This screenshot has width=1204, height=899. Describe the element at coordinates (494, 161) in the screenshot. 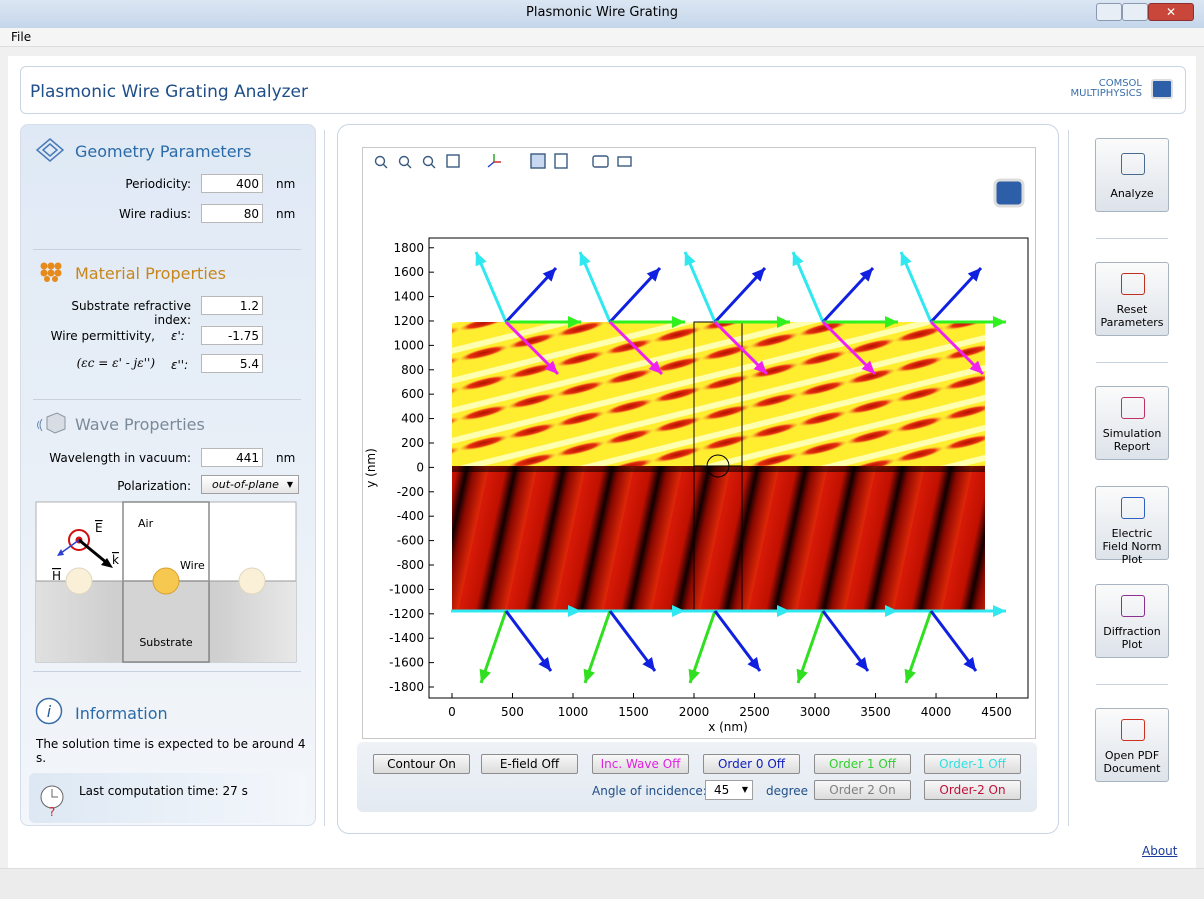

I see `axis-button` at that location.